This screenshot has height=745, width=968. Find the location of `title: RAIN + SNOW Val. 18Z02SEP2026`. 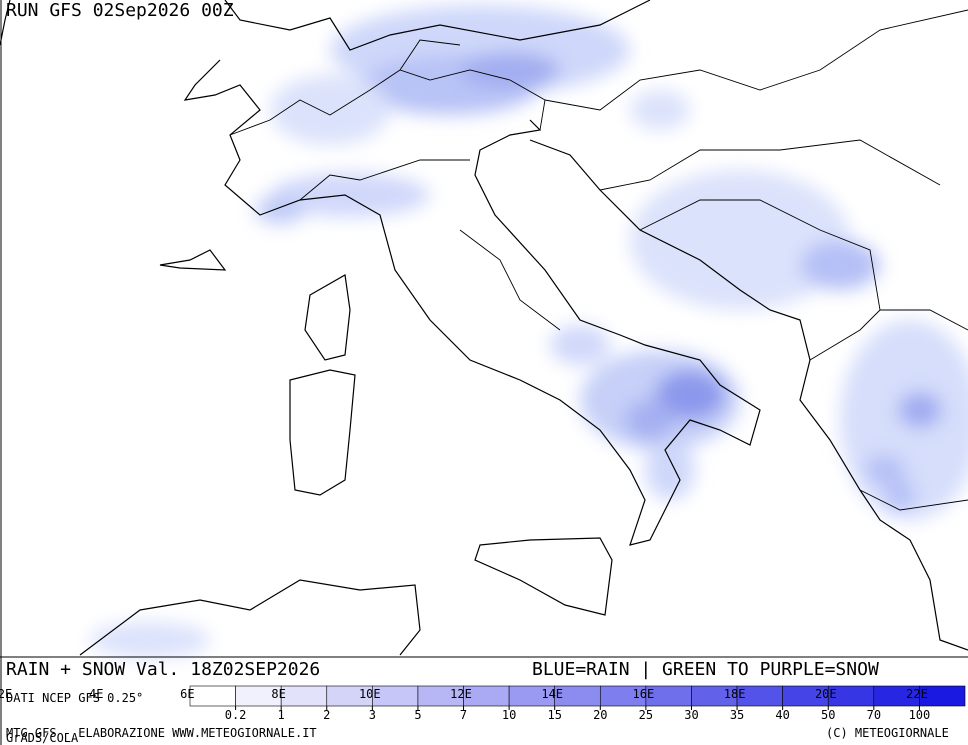

title: RAIN + SNOW Val. 18Z02SEP2026 is located at coordinates (163, 669).